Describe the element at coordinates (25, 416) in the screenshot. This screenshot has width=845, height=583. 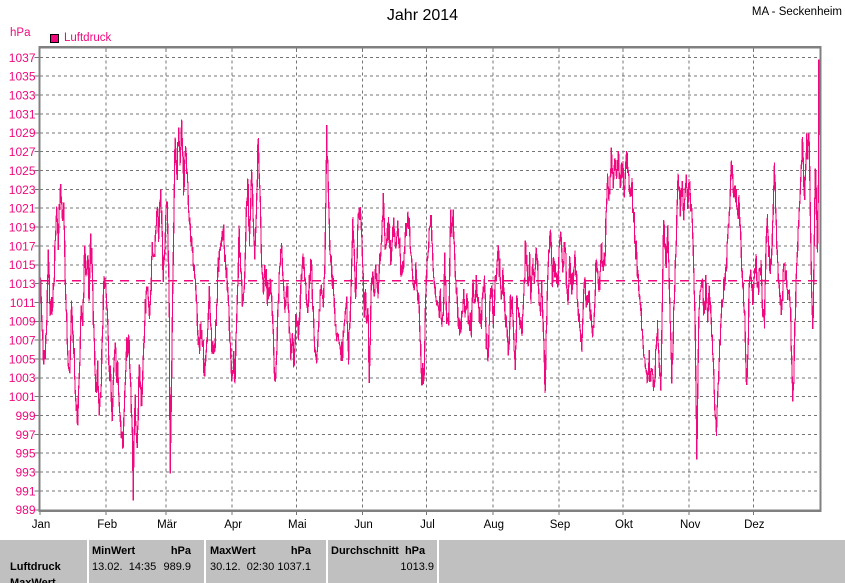
I see `svg-text: 999` at that location.